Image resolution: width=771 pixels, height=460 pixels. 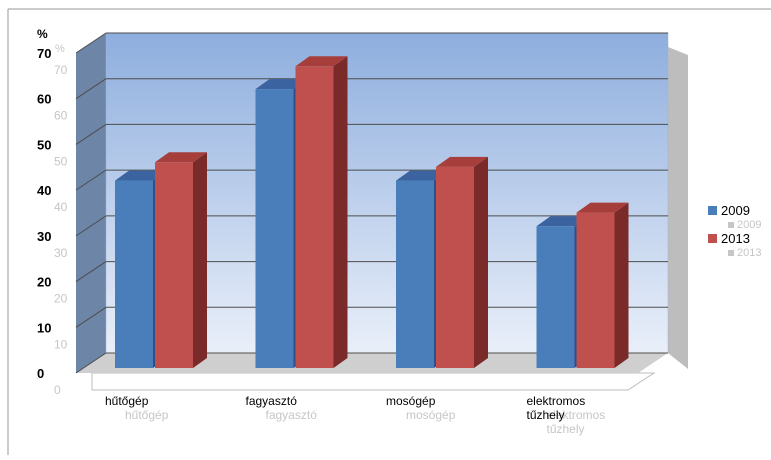 What do you see at coordinates (147, 415) in the screenshot?
I see `x-tick-label-ghost: hűtőgép` at bounding box center [147, 415].